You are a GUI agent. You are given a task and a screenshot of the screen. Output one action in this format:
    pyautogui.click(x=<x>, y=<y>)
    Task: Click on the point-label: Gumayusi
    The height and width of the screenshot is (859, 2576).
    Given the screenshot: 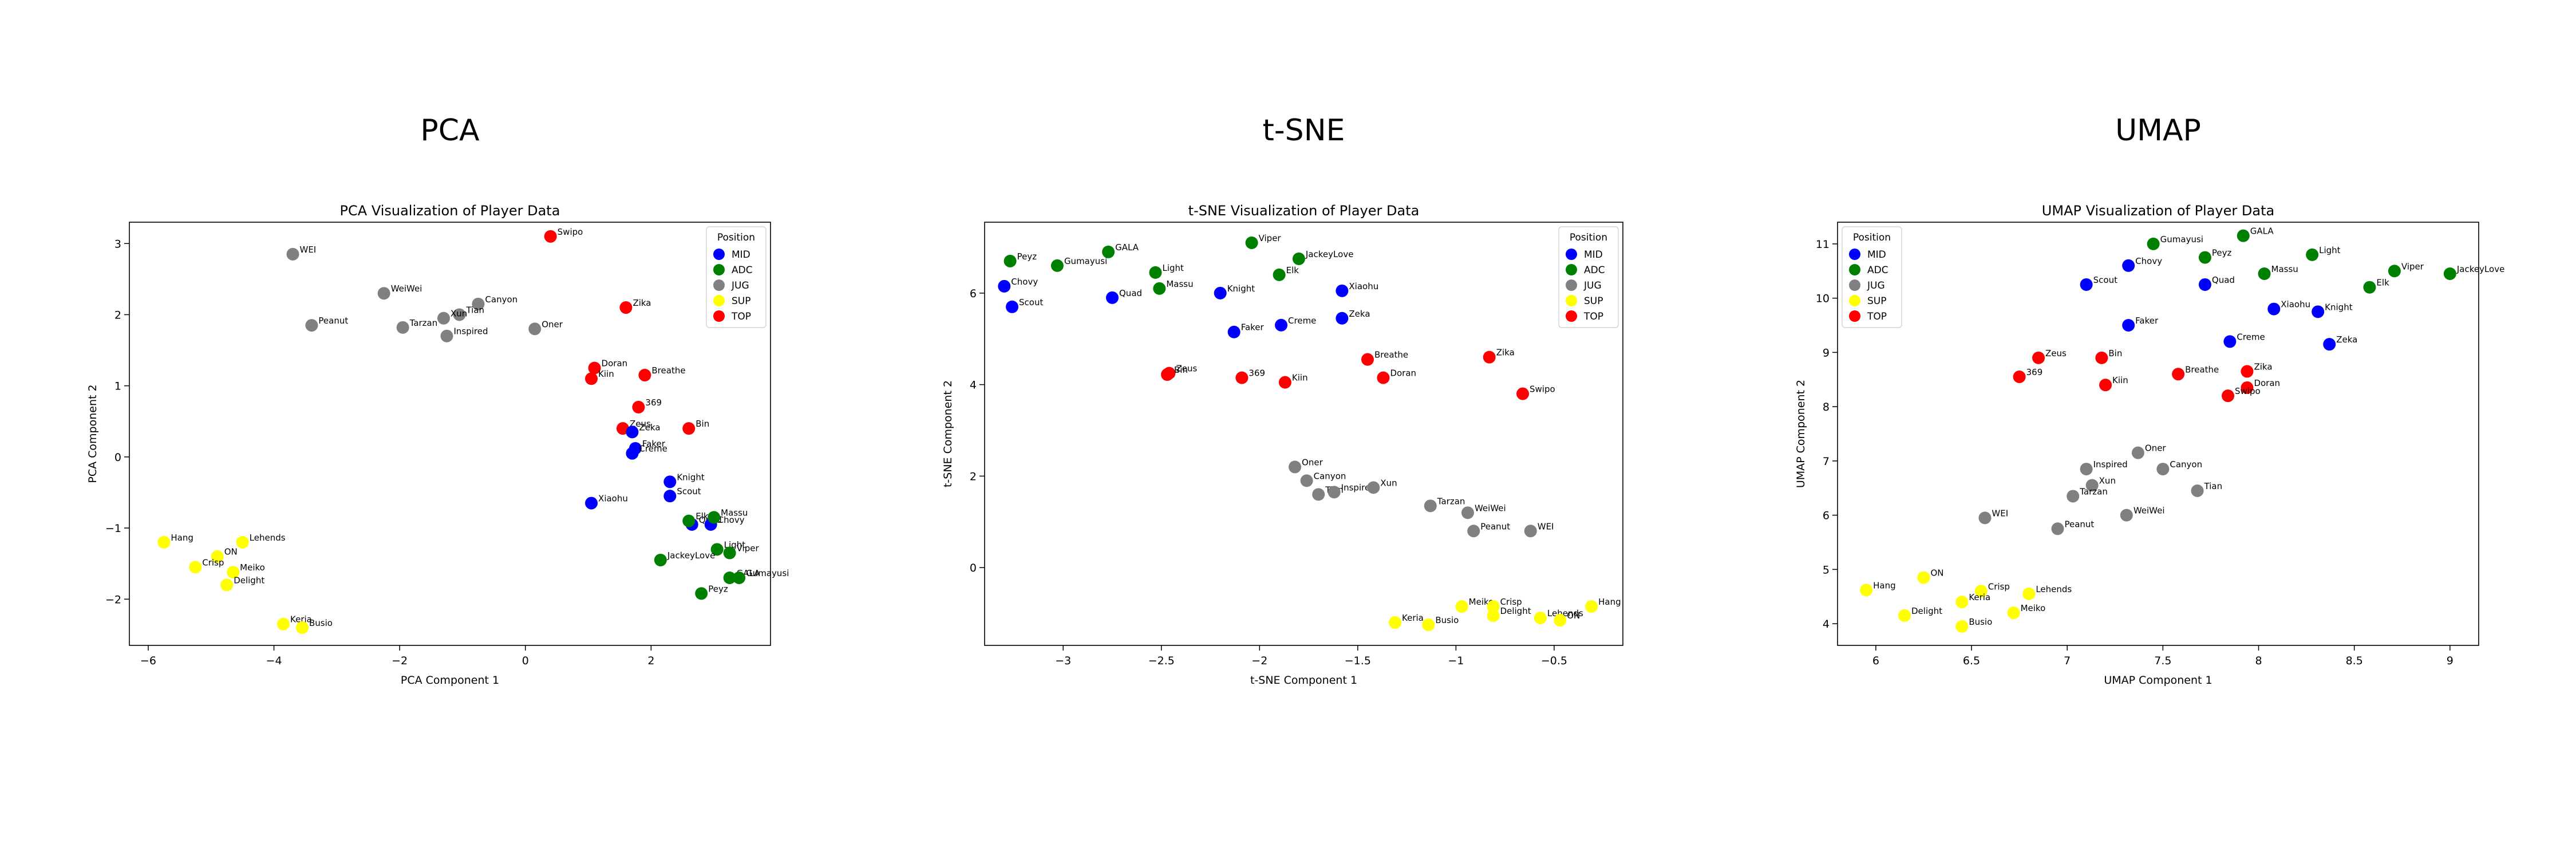 What is the action you would take?
    pyautogui.click(x=2181, y=239)
    